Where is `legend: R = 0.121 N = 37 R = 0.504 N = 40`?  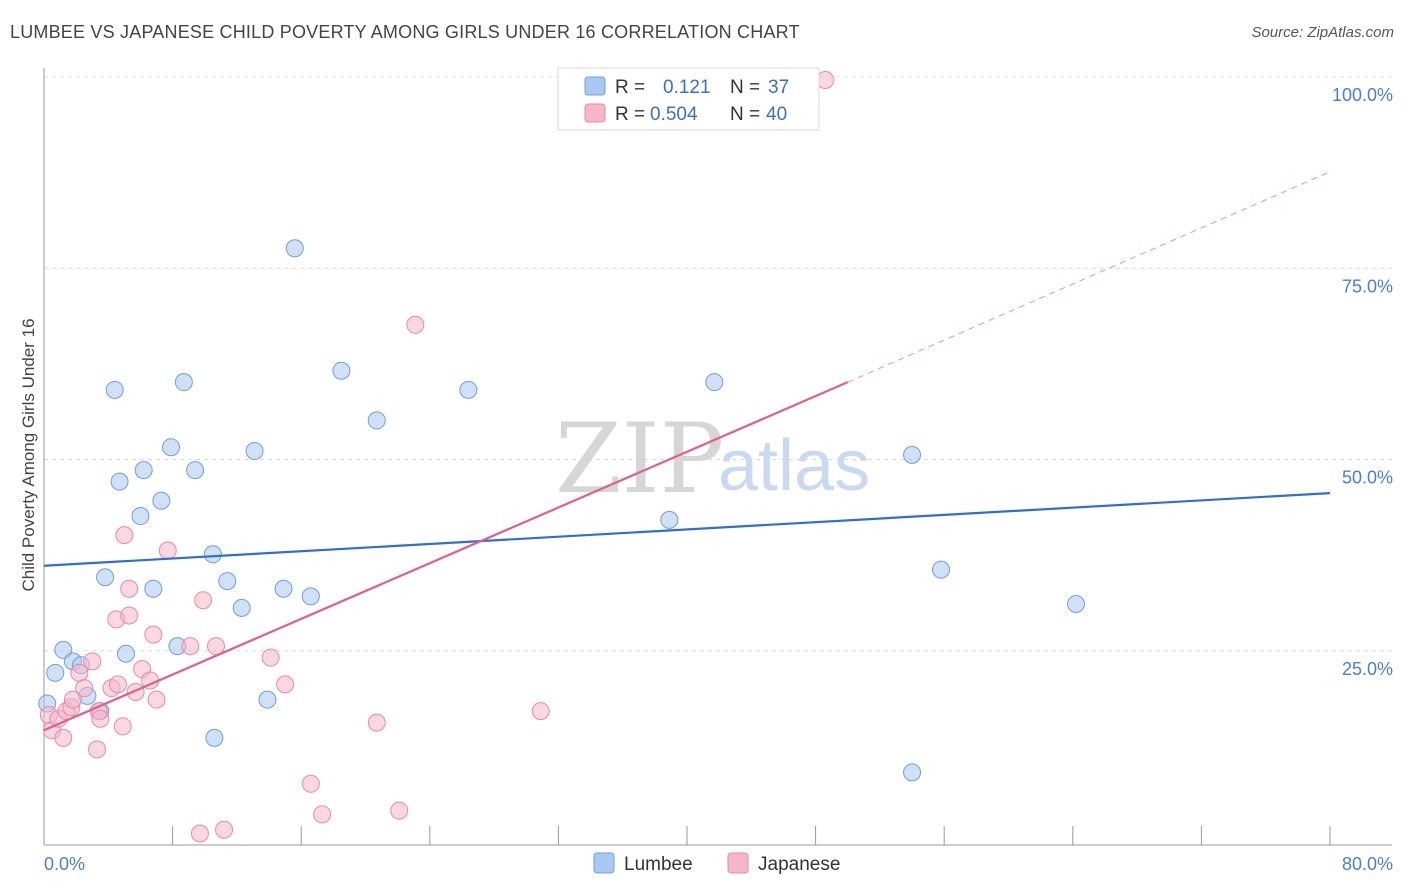 legend: R = 0.121 N = 37 R = 0.504 N = 40 is located at coordinates (688, 99).